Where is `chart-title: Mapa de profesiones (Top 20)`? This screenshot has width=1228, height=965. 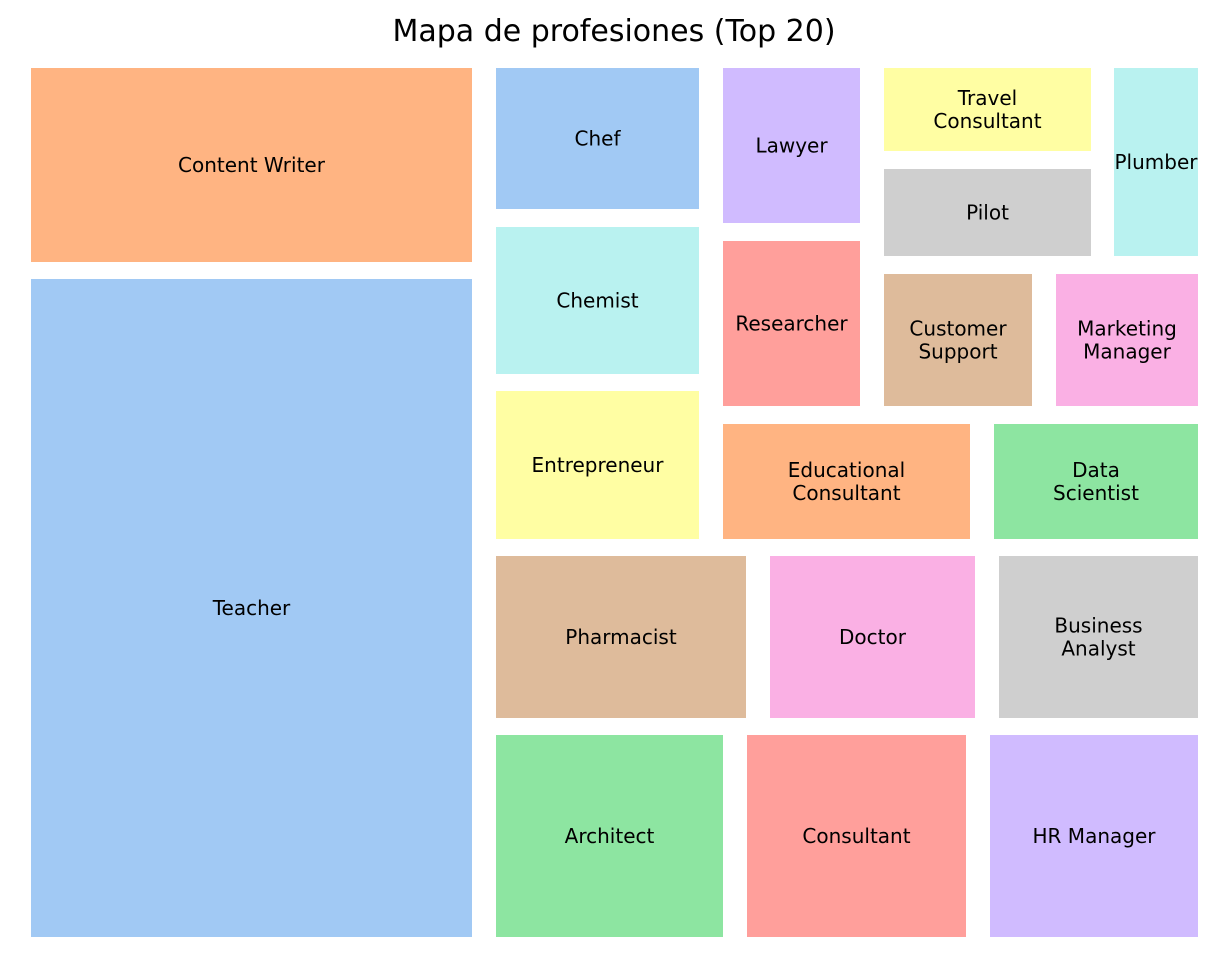
chart-title: Mapa de profesiones (Top 20) is located at coordinates (614, 31).